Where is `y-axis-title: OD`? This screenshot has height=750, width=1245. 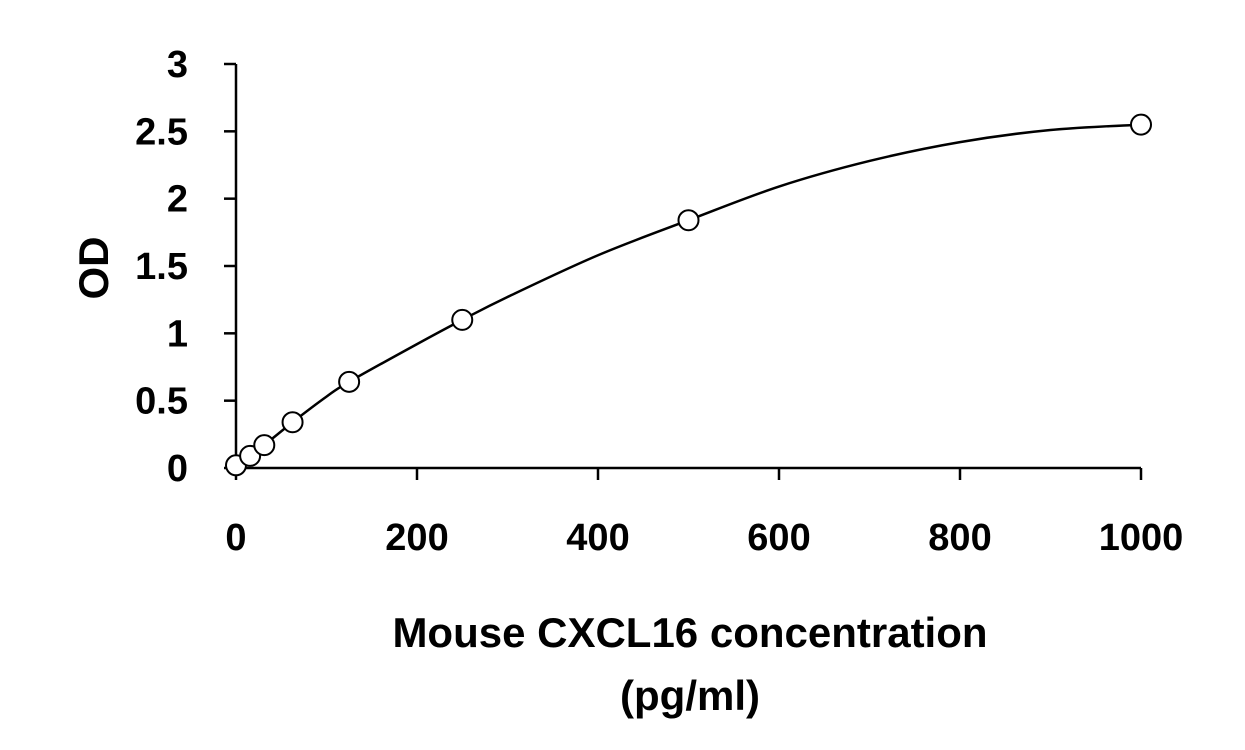
y-axis-title: OD is located at coordinates (93, 268).